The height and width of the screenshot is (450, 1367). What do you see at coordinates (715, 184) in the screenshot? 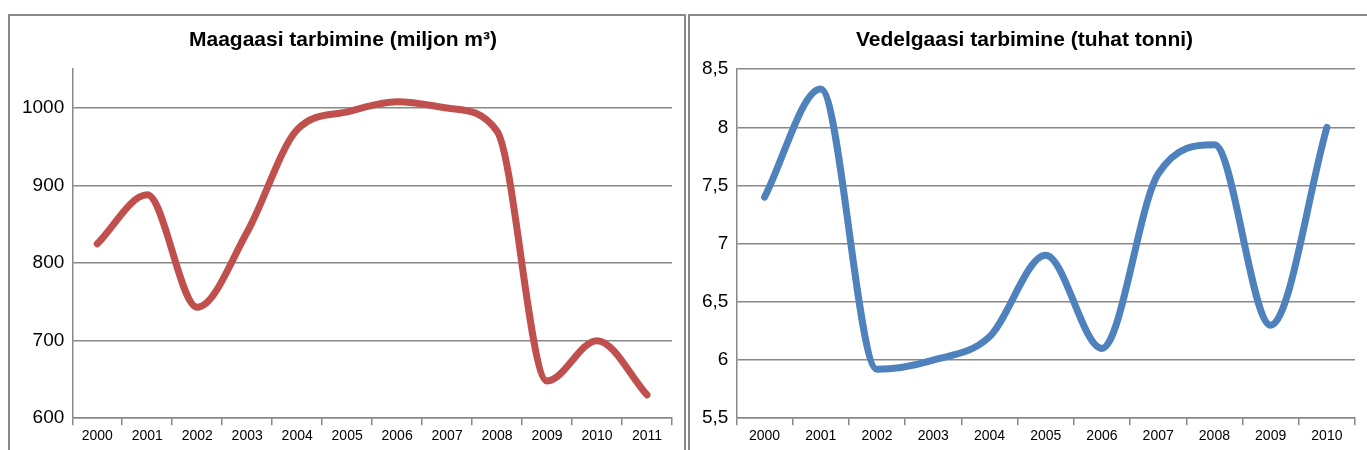
I see `y-tick-label: 7,5` at bounding box center [715, 184].